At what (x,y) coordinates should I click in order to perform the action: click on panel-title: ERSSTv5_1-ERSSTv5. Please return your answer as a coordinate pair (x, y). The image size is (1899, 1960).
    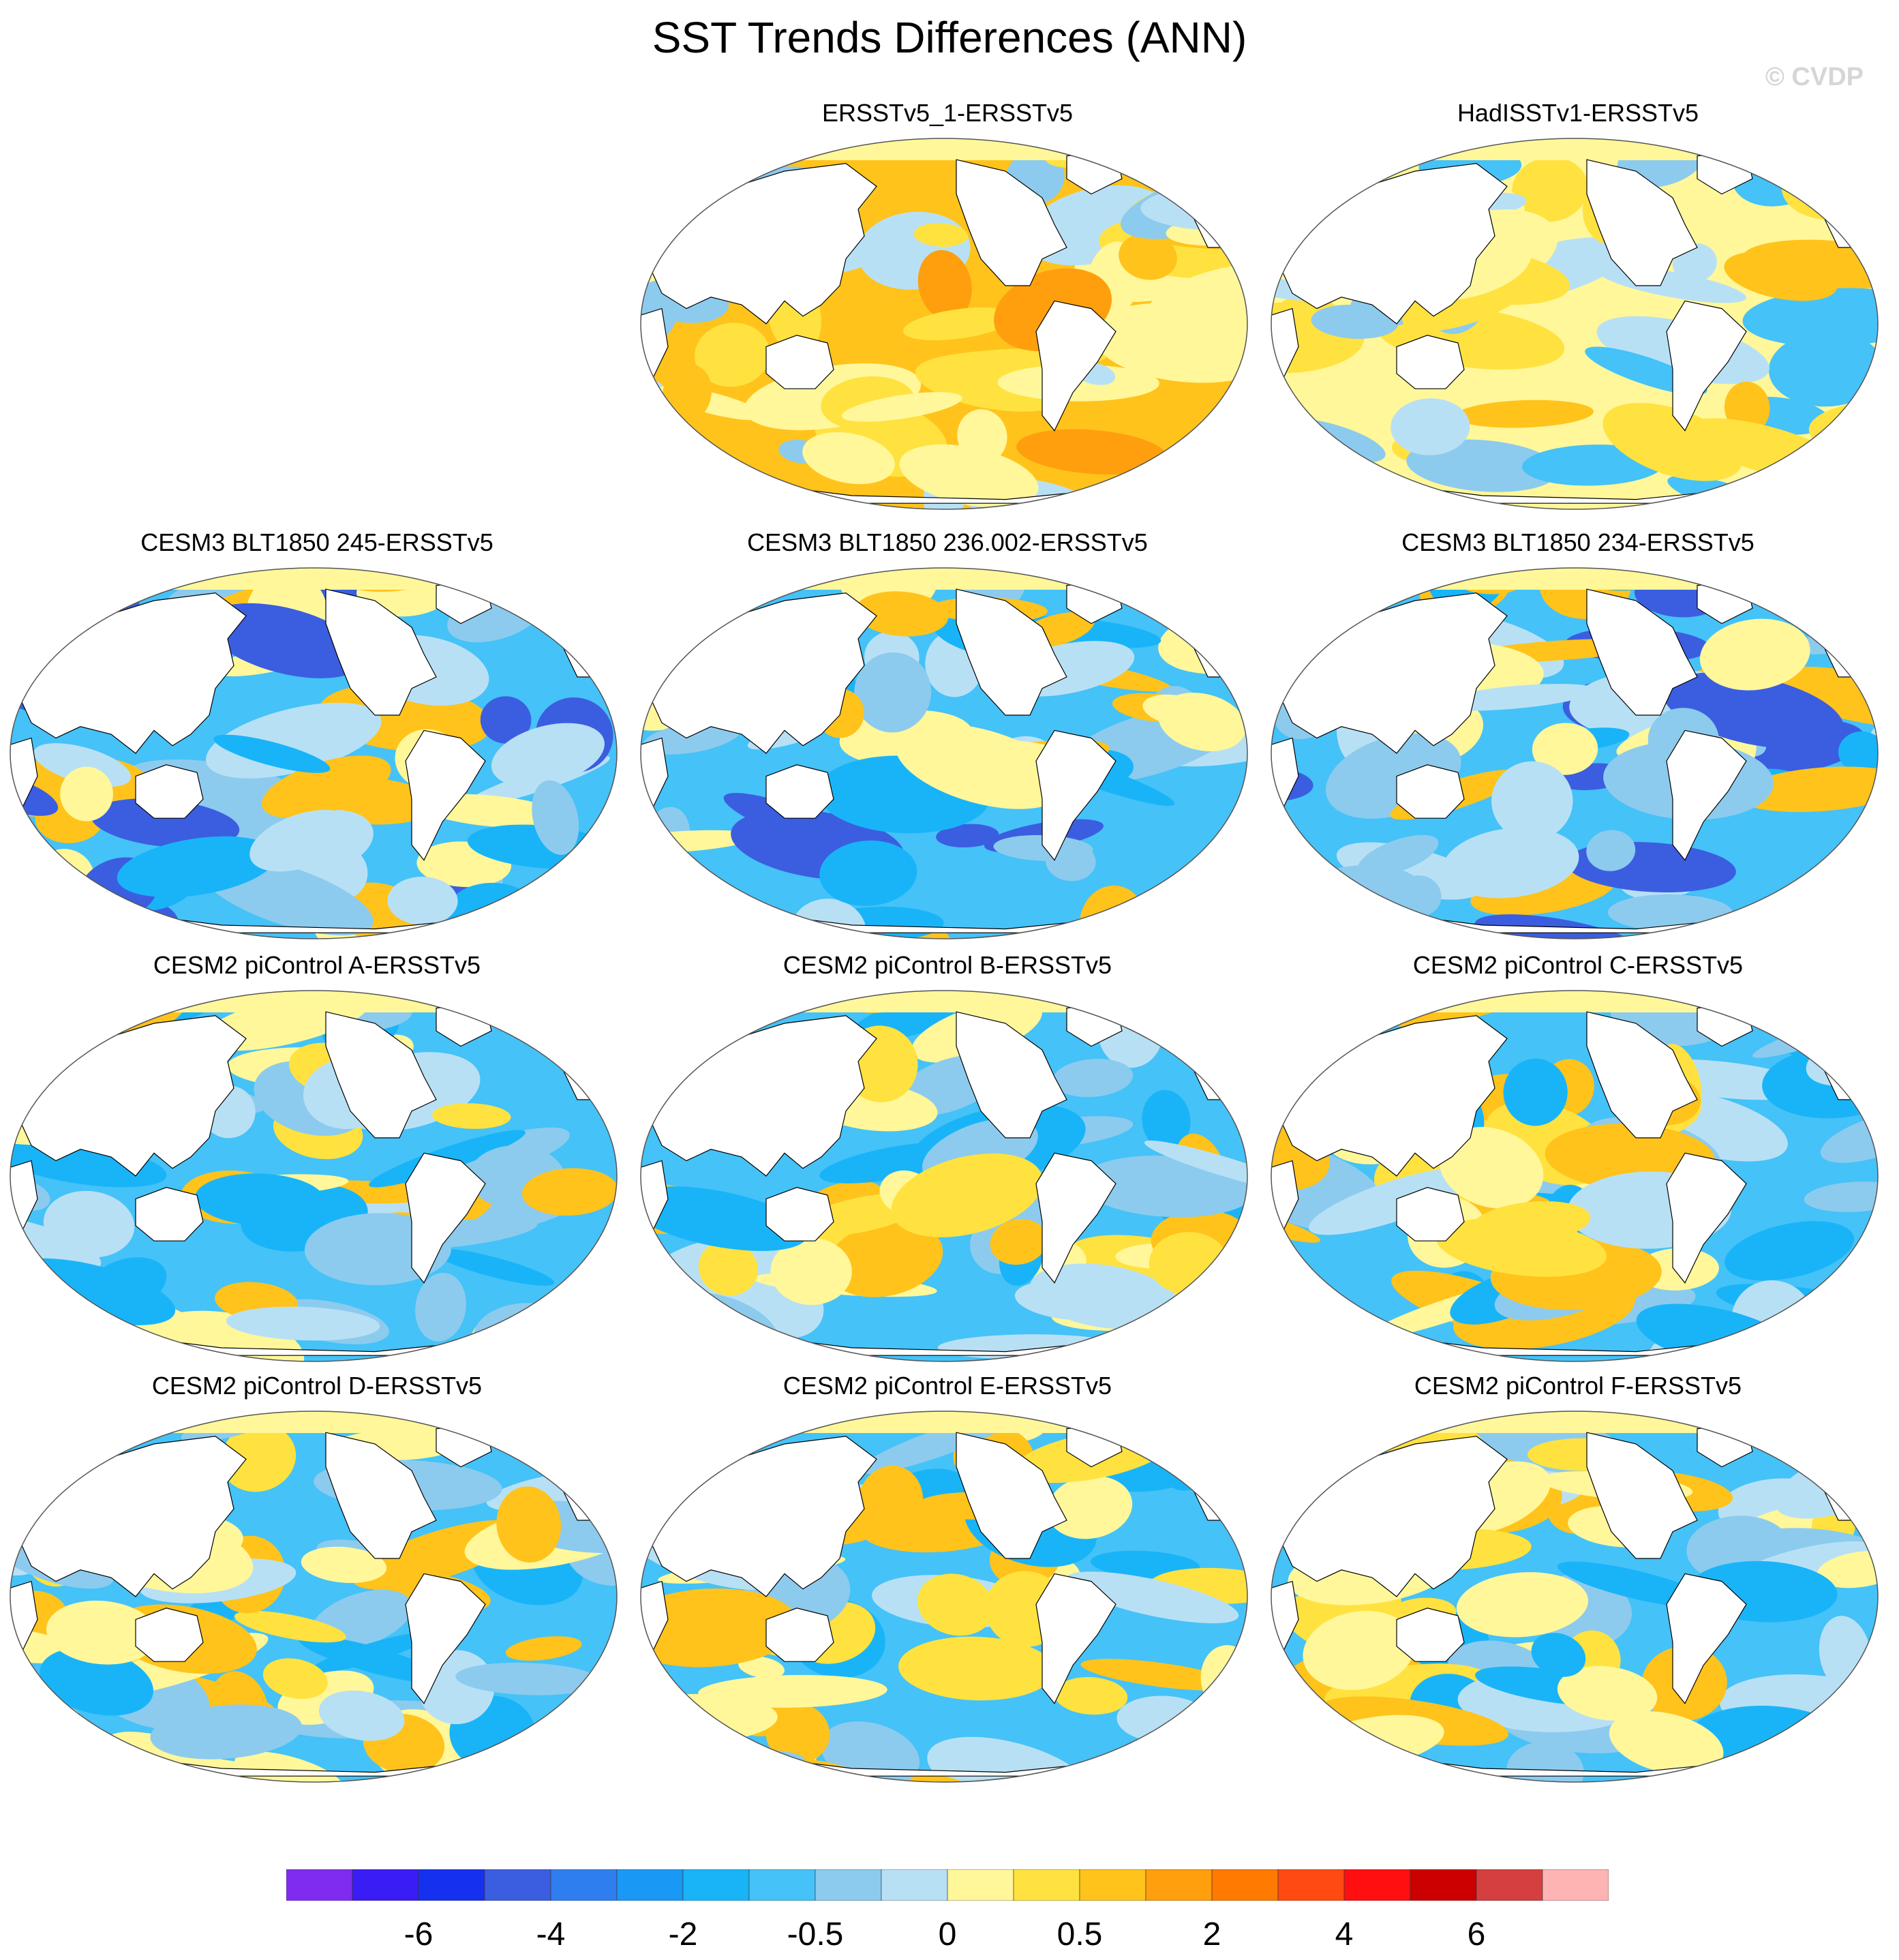
    Looking at the image, I should click on (947, 113).